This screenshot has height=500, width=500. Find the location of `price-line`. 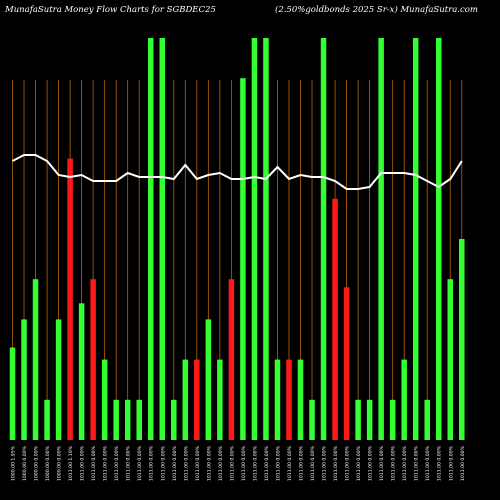

price-line is located at coordinates (237, 172).